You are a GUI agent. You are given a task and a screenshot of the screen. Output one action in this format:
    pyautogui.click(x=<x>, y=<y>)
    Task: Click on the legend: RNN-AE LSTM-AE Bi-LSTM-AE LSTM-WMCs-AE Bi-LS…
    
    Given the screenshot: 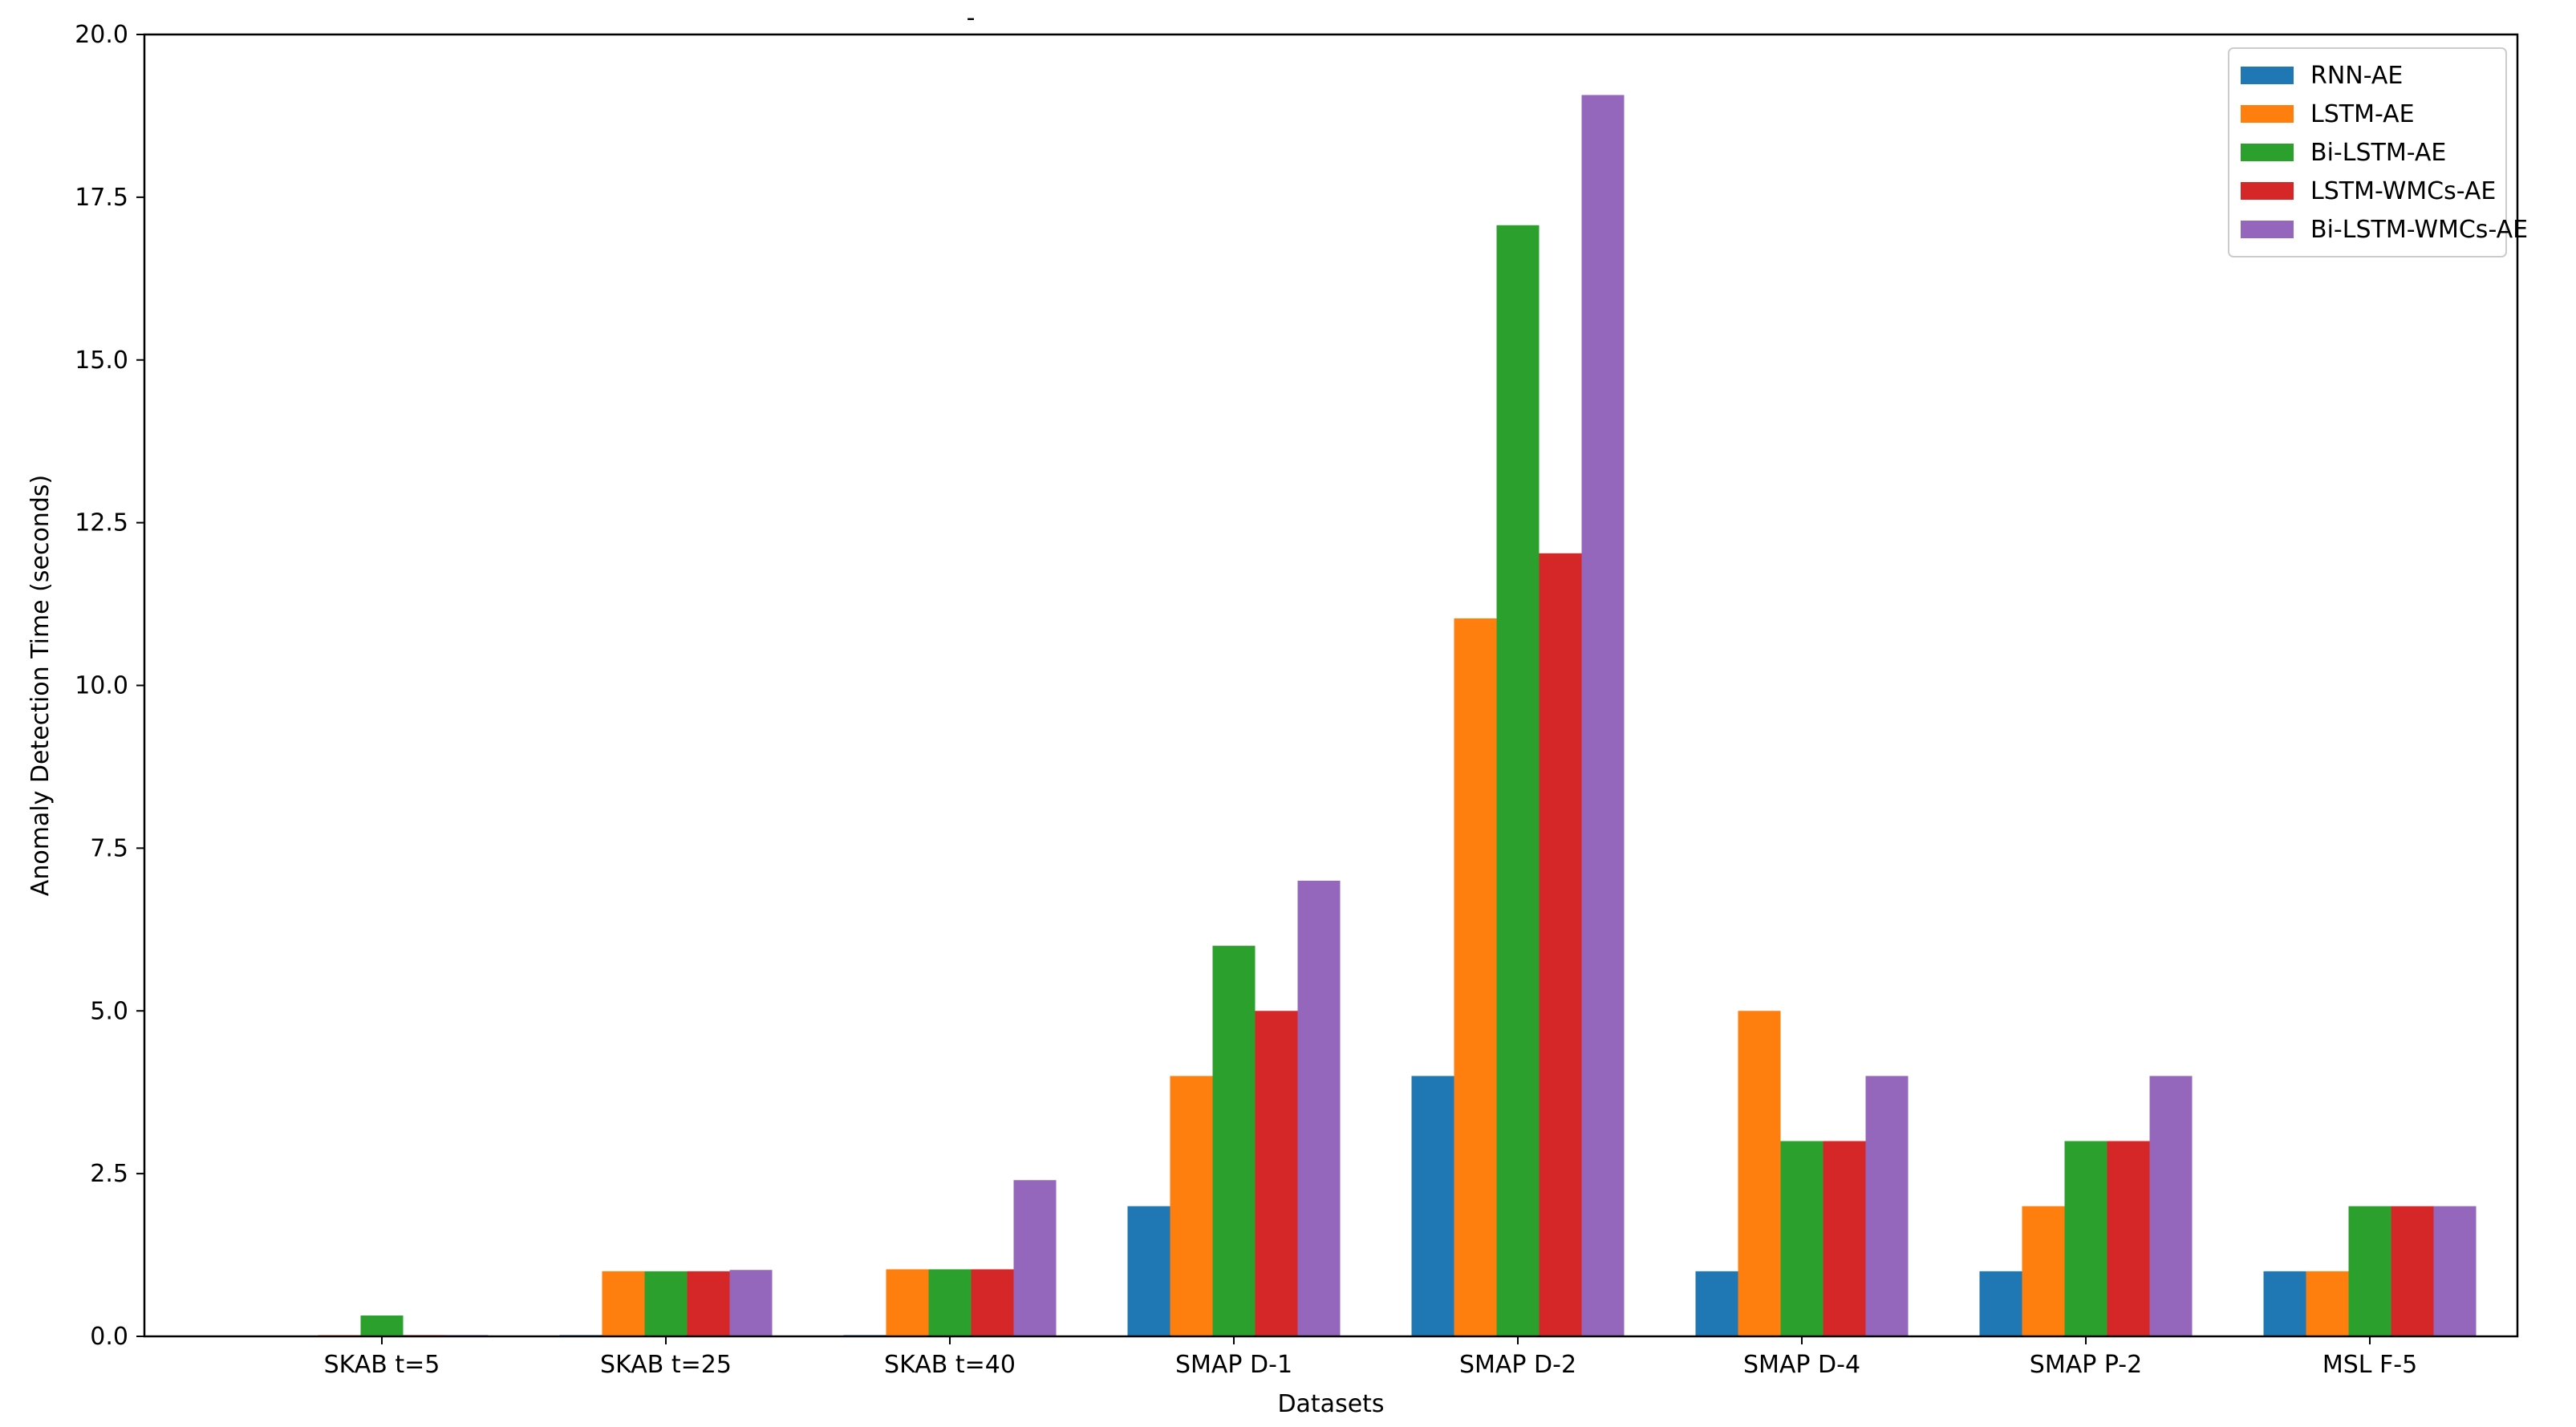 What is the action you would take?
    pyautogui.click(x=2378, y=152)
    